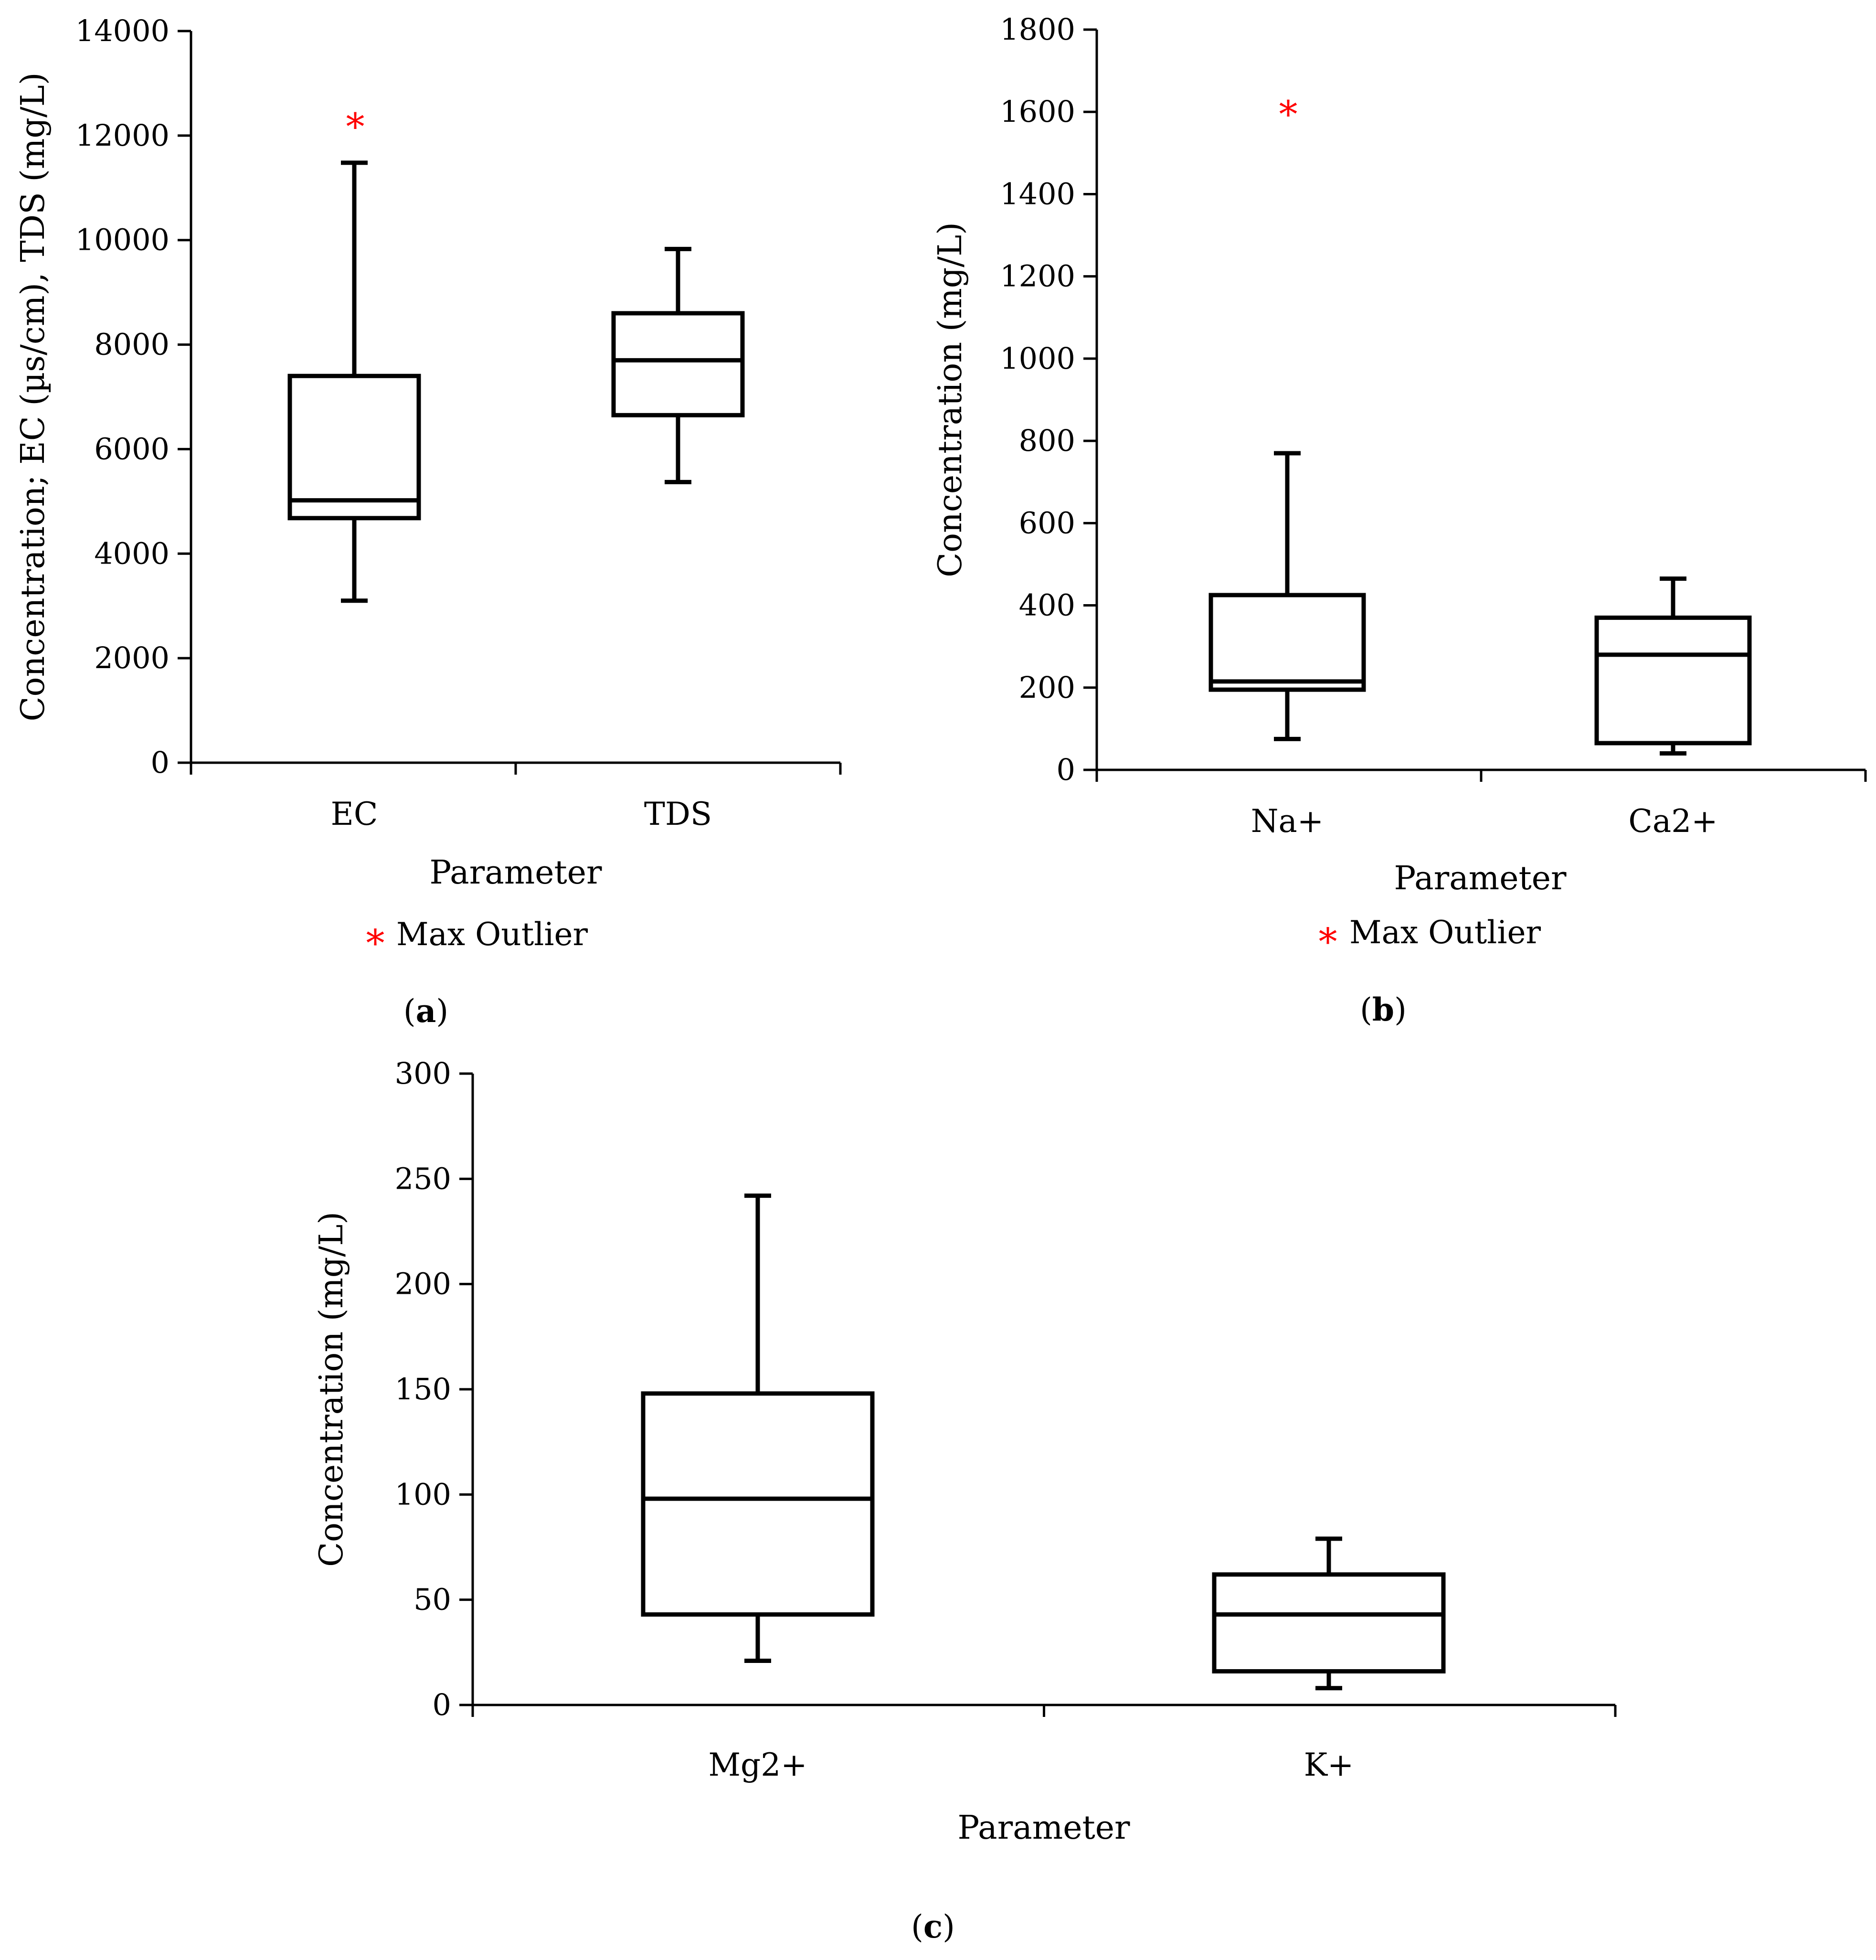 The width and height of the screenshot is (1876, 1960). What do you see at coordinates (1037, 193) in the screenshot?
I see `y-tick-label: 1400` at bounding box center [1037, 193].